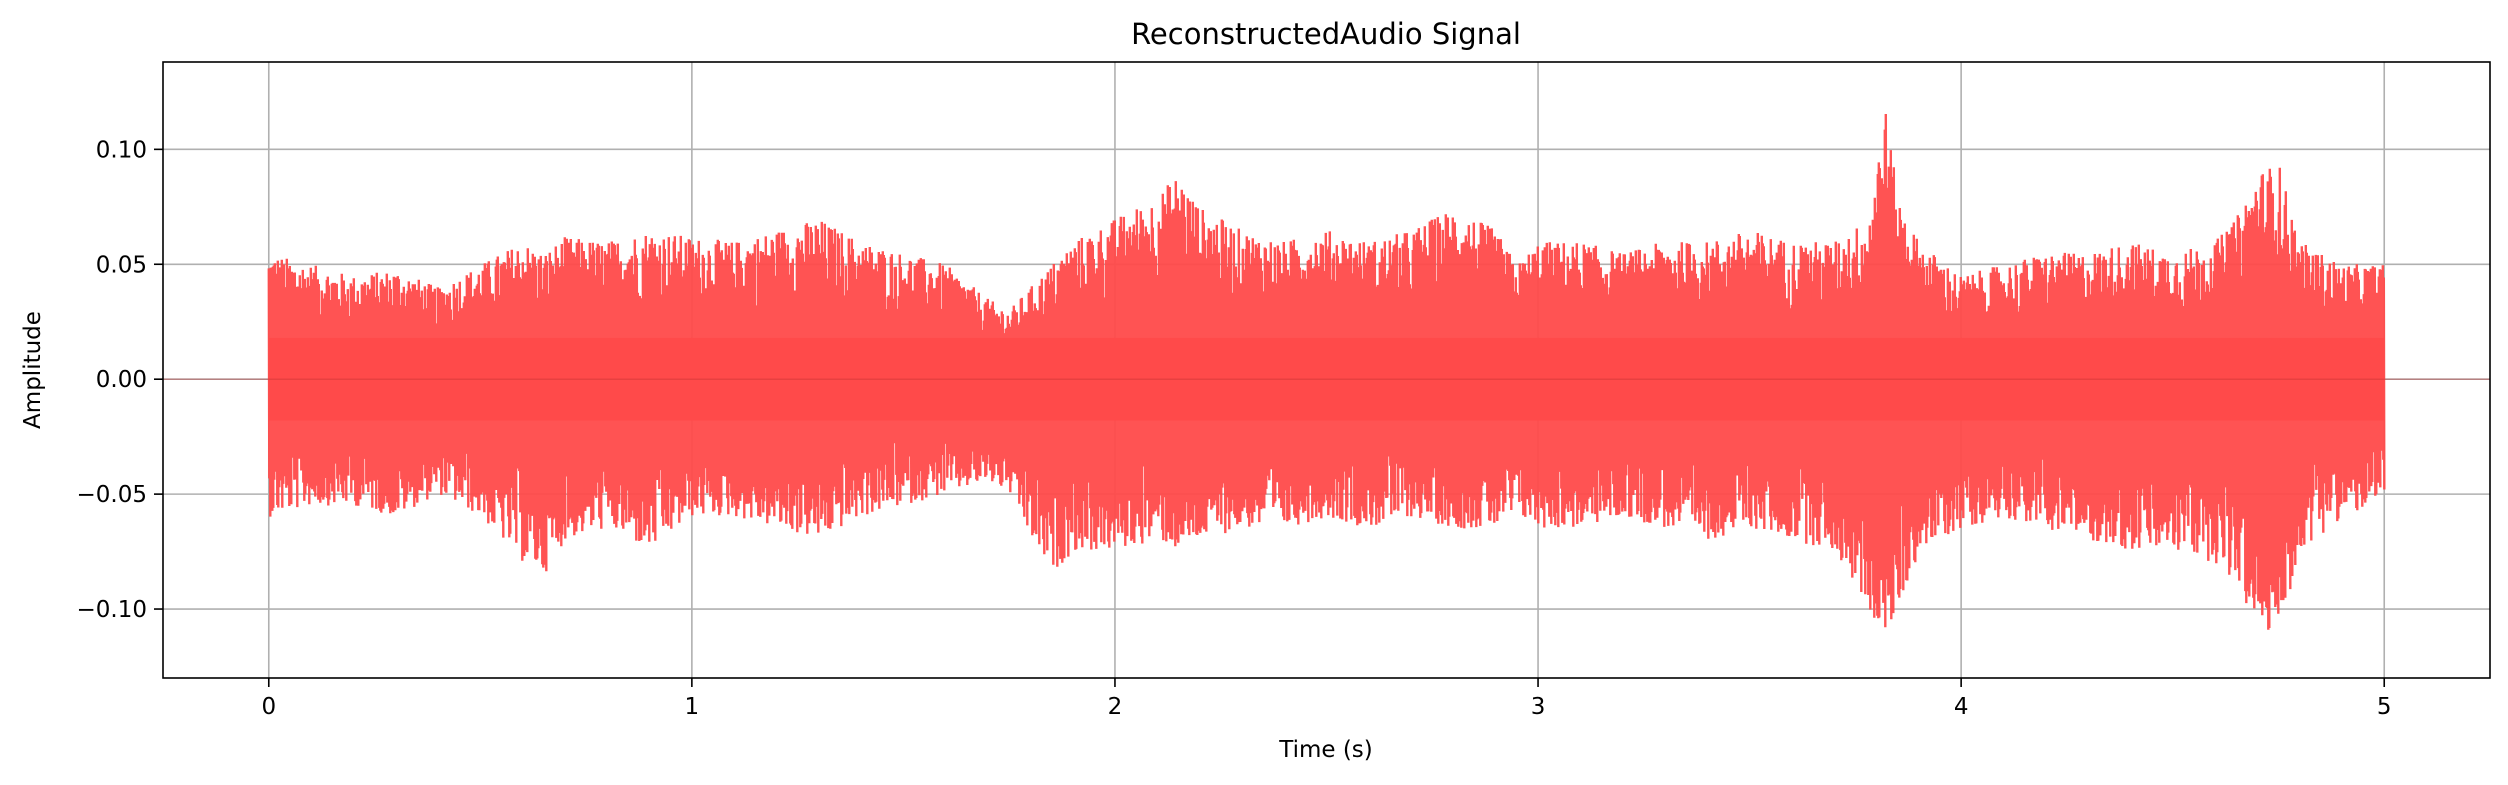 The image size is (2508, 785). Describe the element at coordinates (1326, 34) in the screenshot. I see `chart-title: ReconstructedAudio Signal` at that location.